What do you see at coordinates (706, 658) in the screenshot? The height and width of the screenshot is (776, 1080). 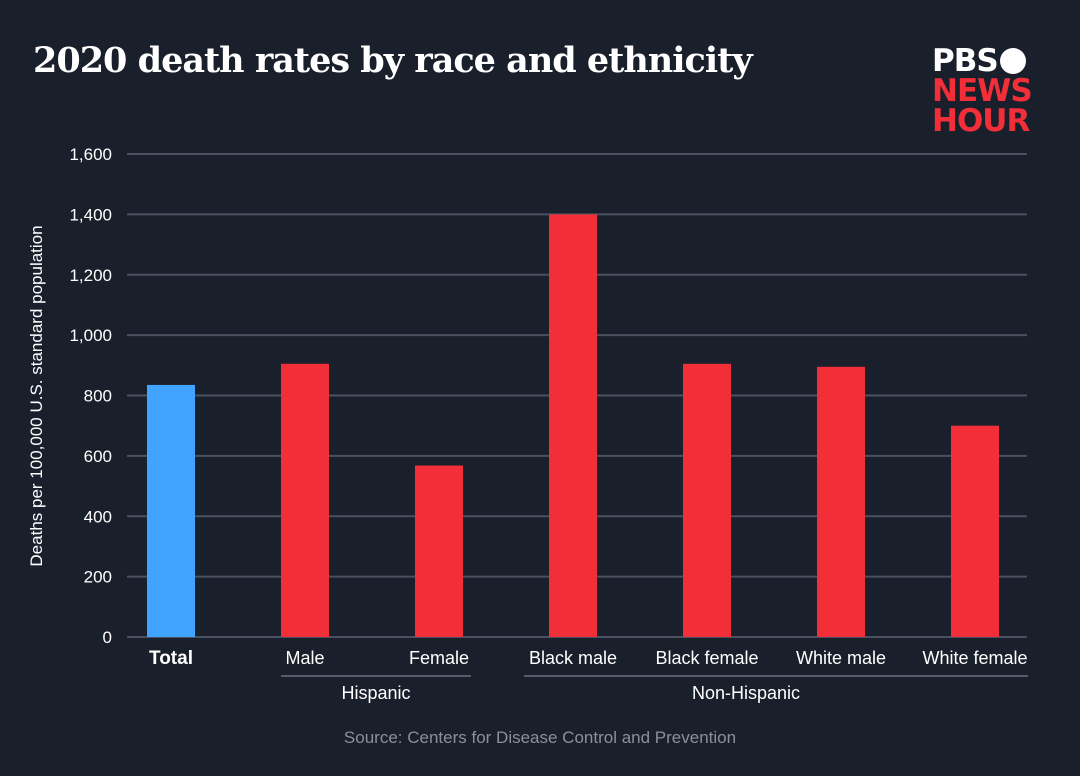 I see `x-tick-label: Black female` at bounding box center [706, 658].